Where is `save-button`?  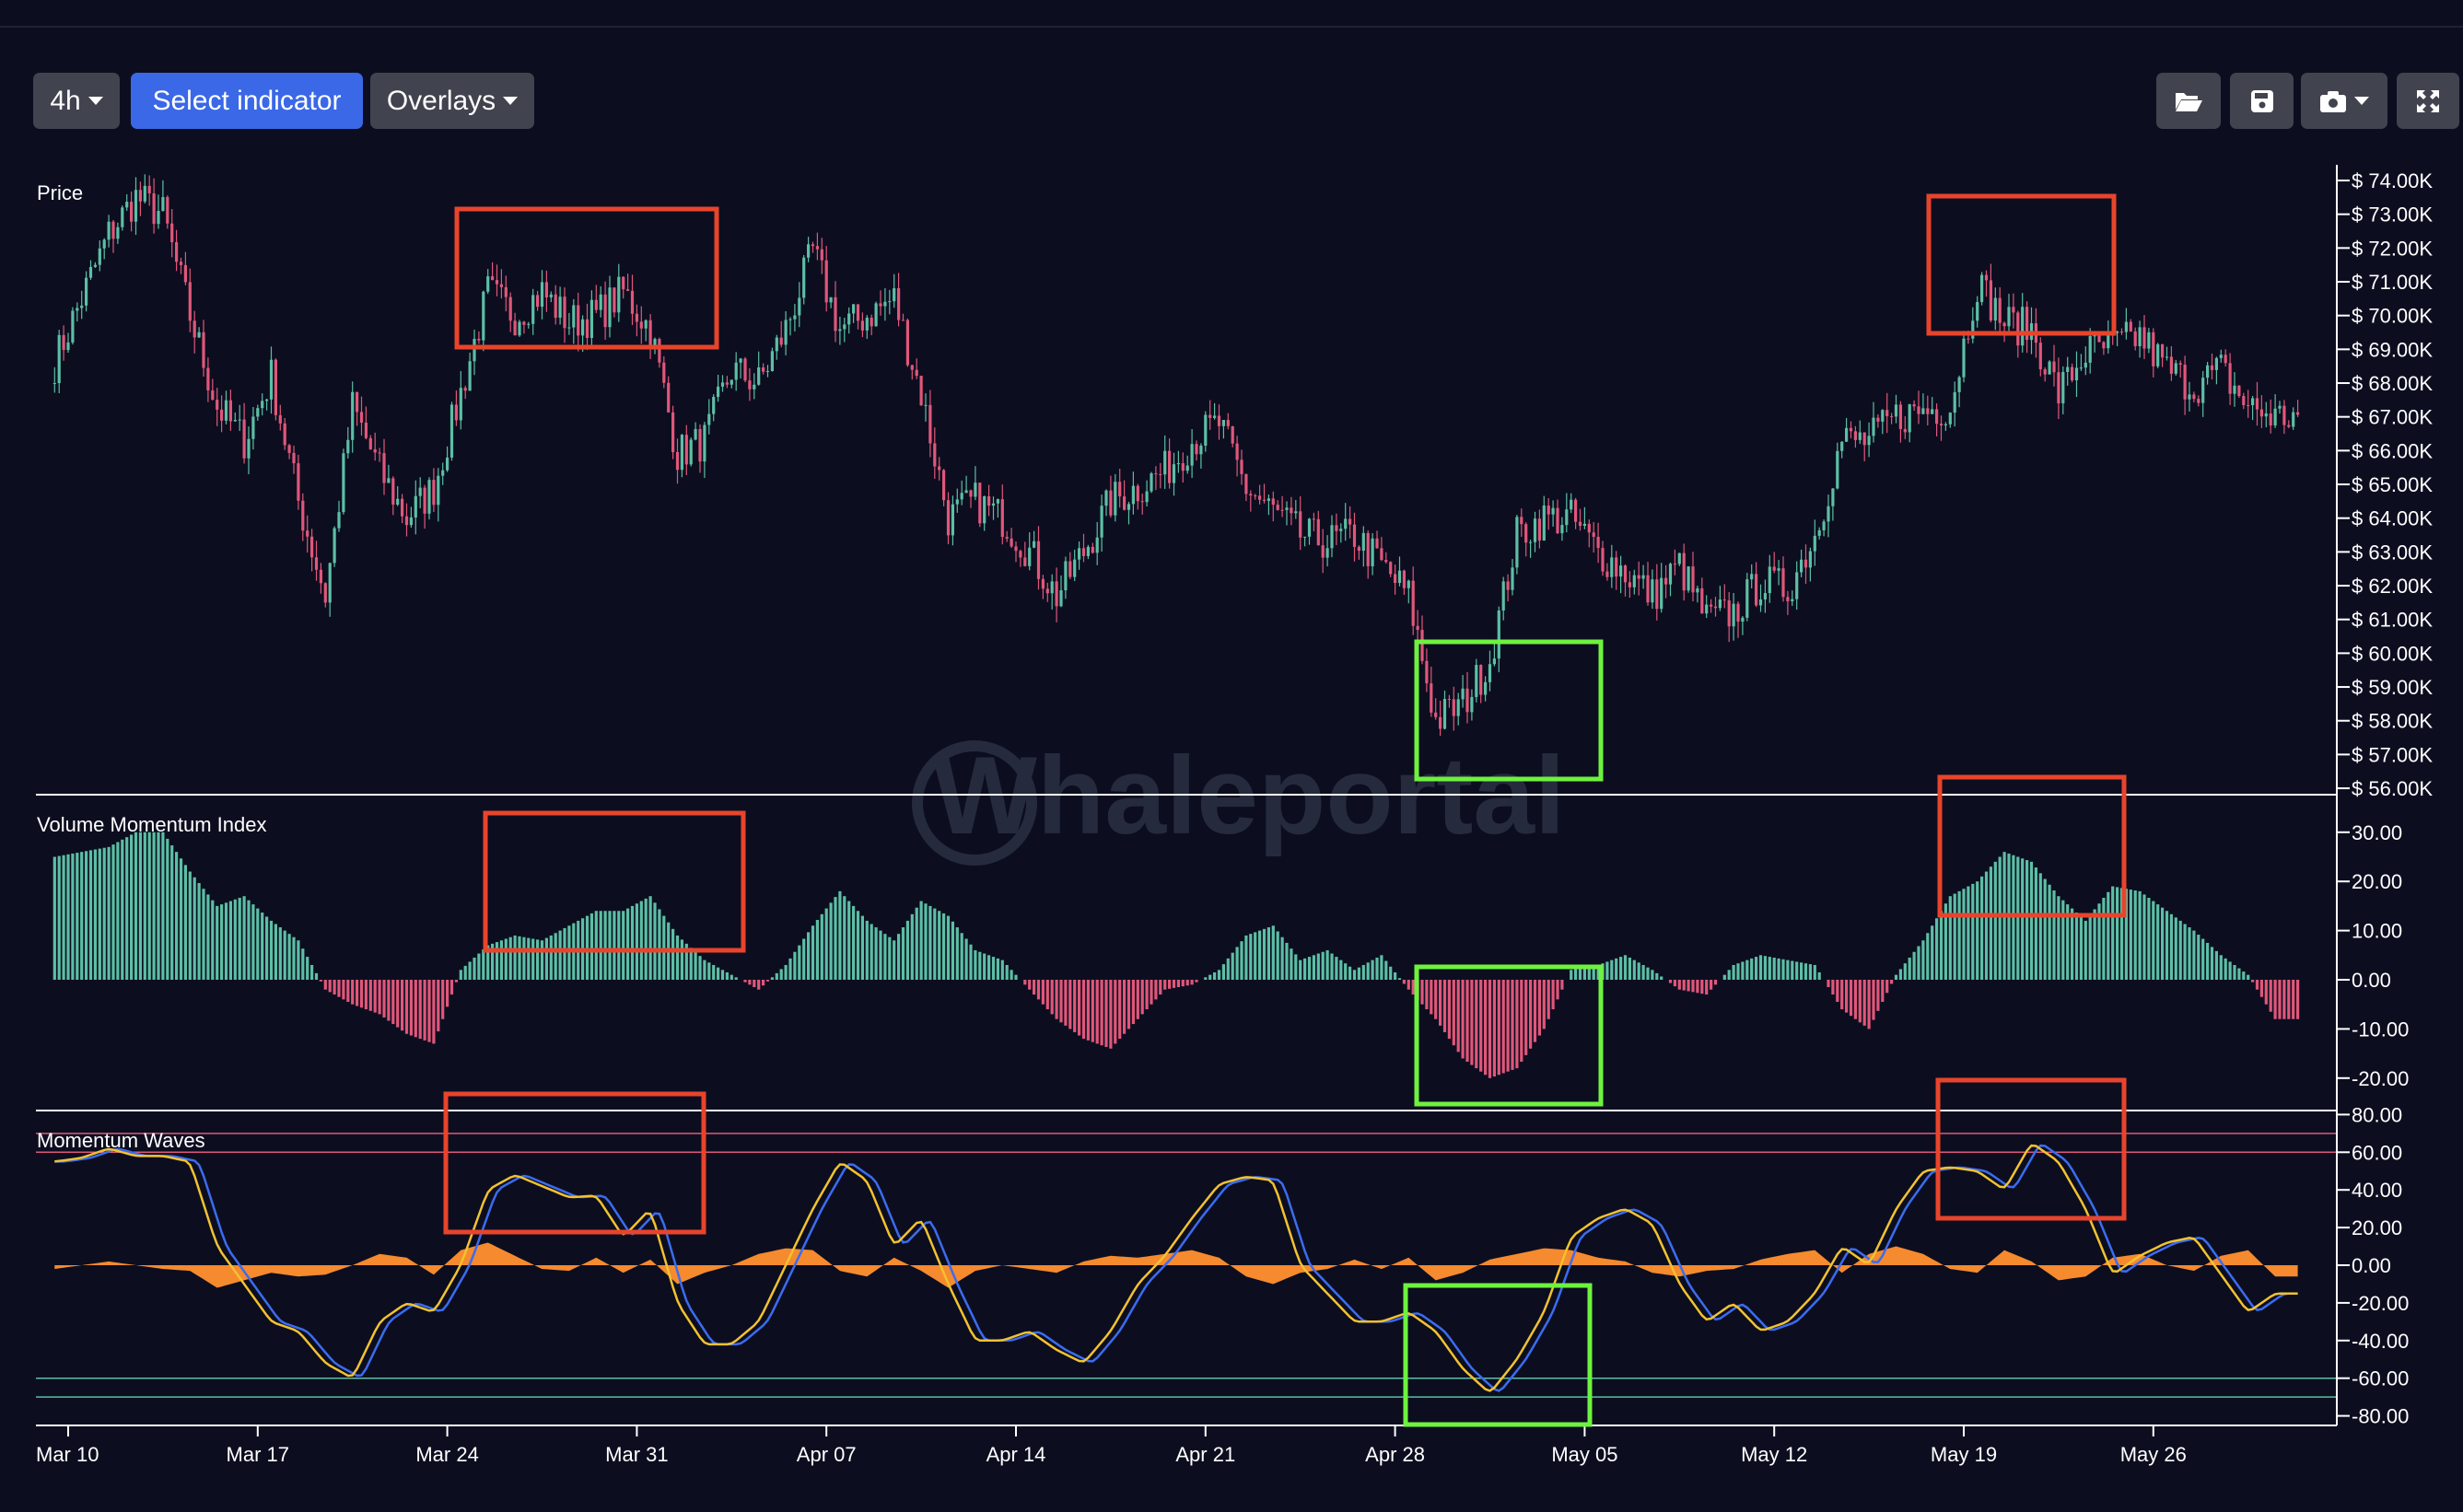 save-button is located at coordinates (2262, 101).